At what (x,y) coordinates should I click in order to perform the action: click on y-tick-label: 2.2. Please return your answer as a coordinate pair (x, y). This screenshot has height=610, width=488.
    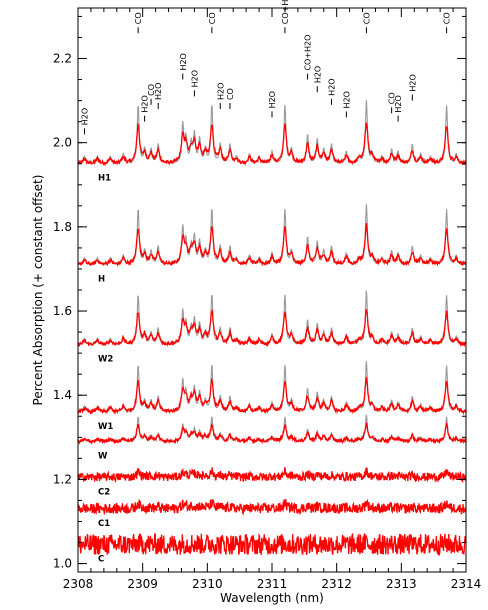
    Looking at the image, I should click on (62, 59).